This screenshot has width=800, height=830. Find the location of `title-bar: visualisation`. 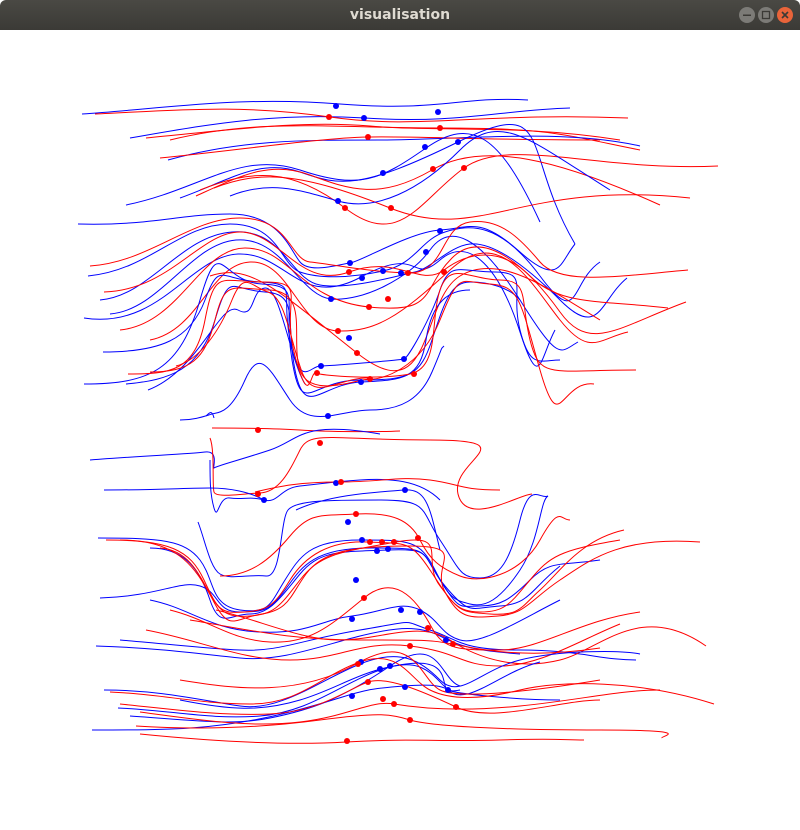

title-bar: visualisation is located at coordinates (400, 15).